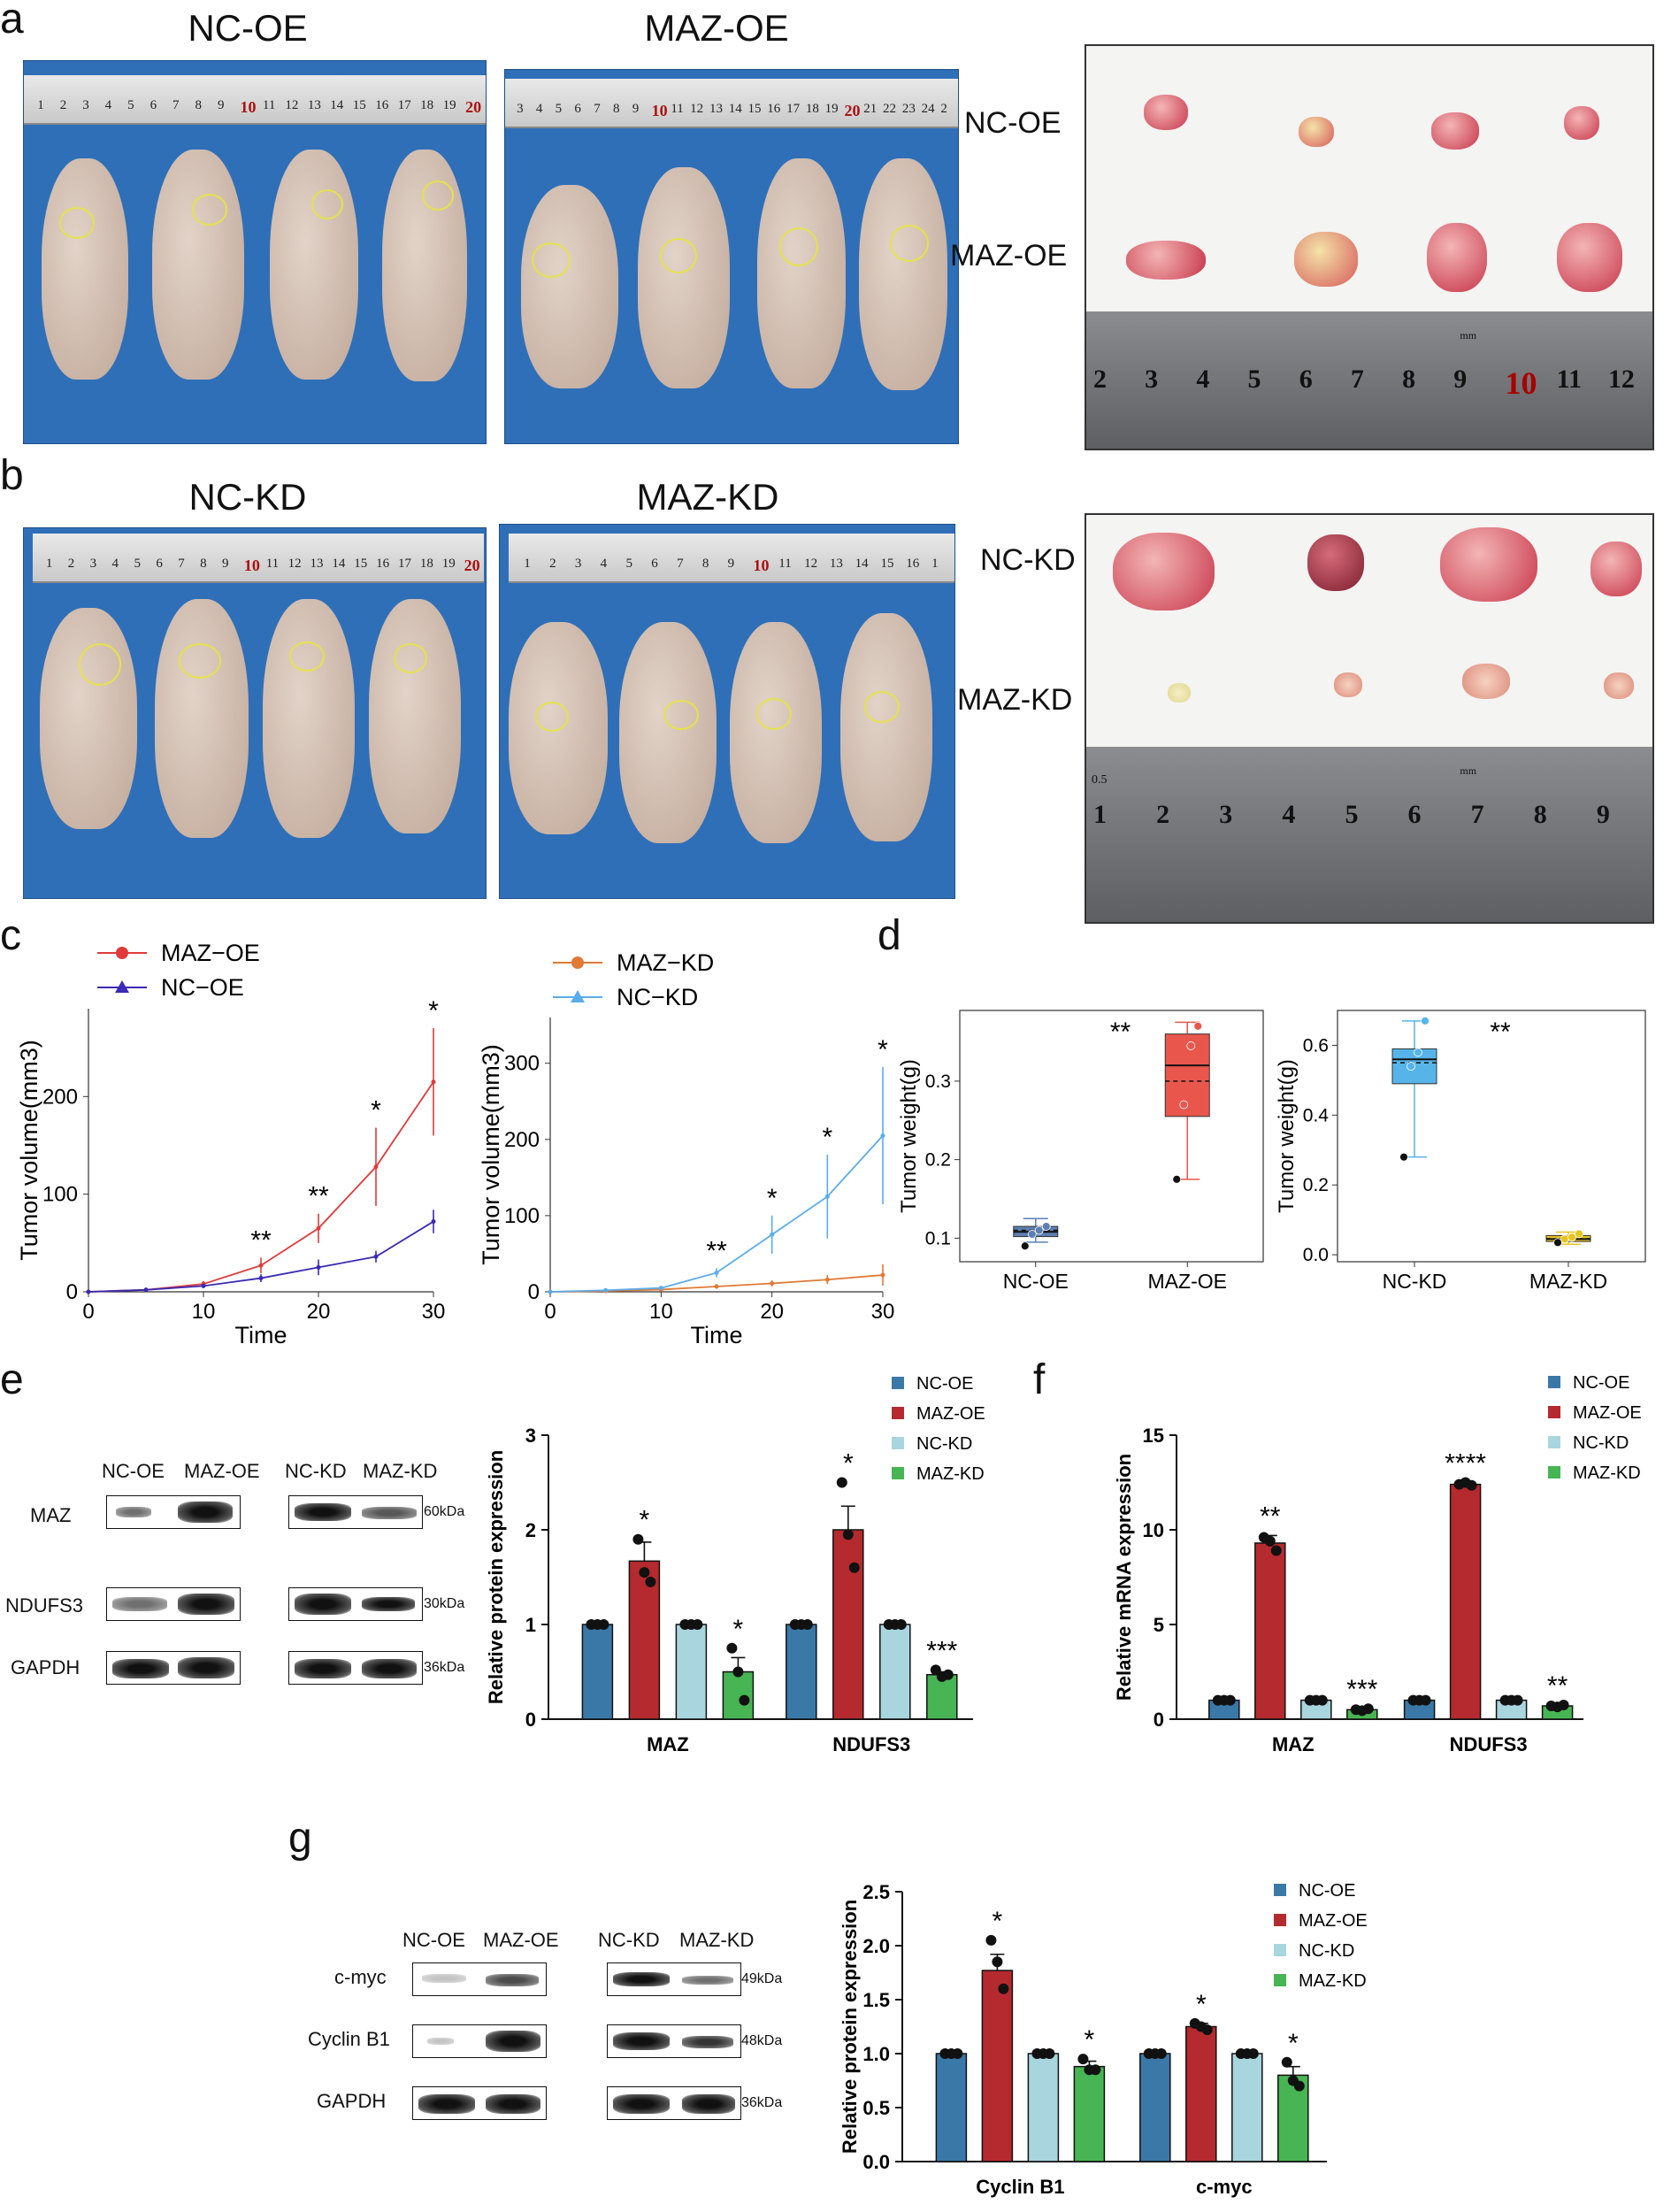 Image resolution: width=1671 pixels, height=2212 pixels. What do you see at coordinates (716, 28) in the screenshot?
I see `panel-a-title-right: MAZ-OE` at bounding box center [716, 28].